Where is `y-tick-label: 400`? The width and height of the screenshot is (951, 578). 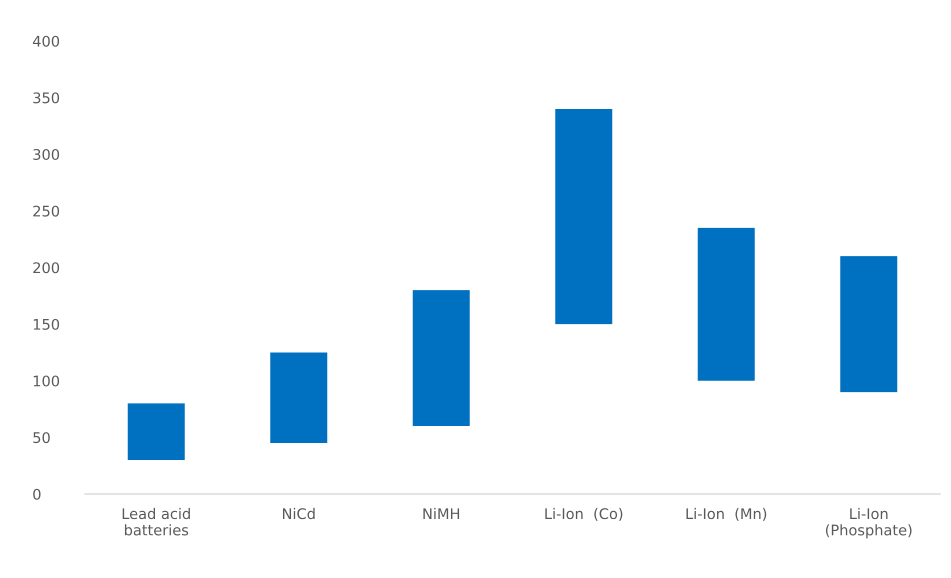 y-tick-label: 400 is located at coordinates (46, 41).